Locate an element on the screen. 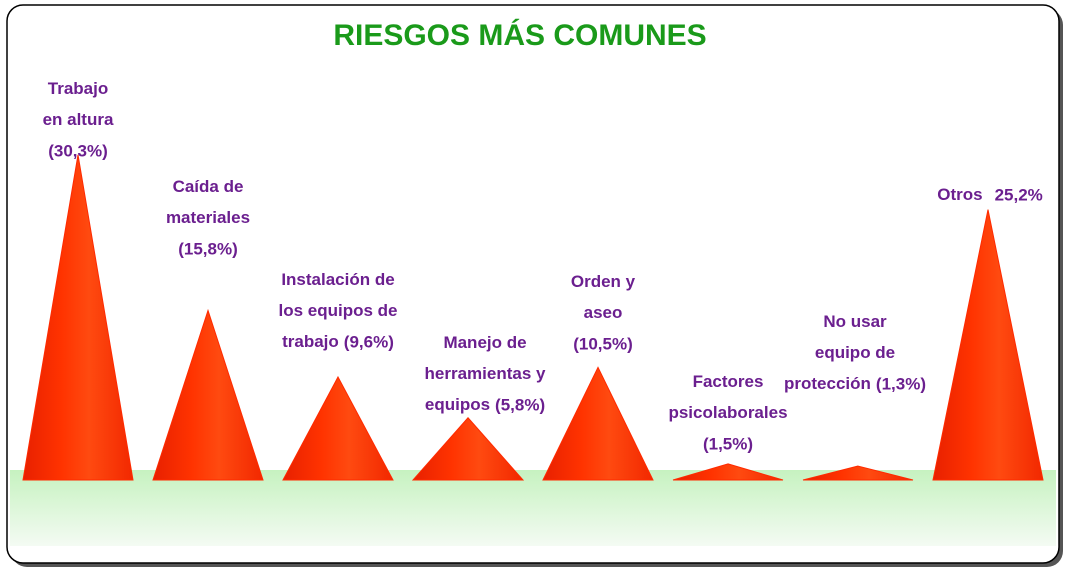 The image size is (1068, 571). category-label: Otros is located at coordinates (959, 194).